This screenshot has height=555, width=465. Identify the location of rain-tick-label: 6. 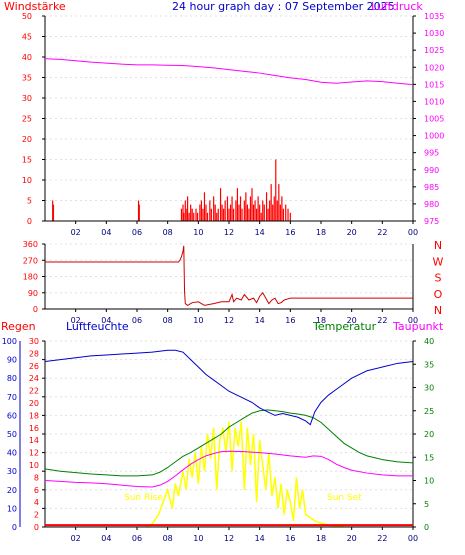
(36, 490).